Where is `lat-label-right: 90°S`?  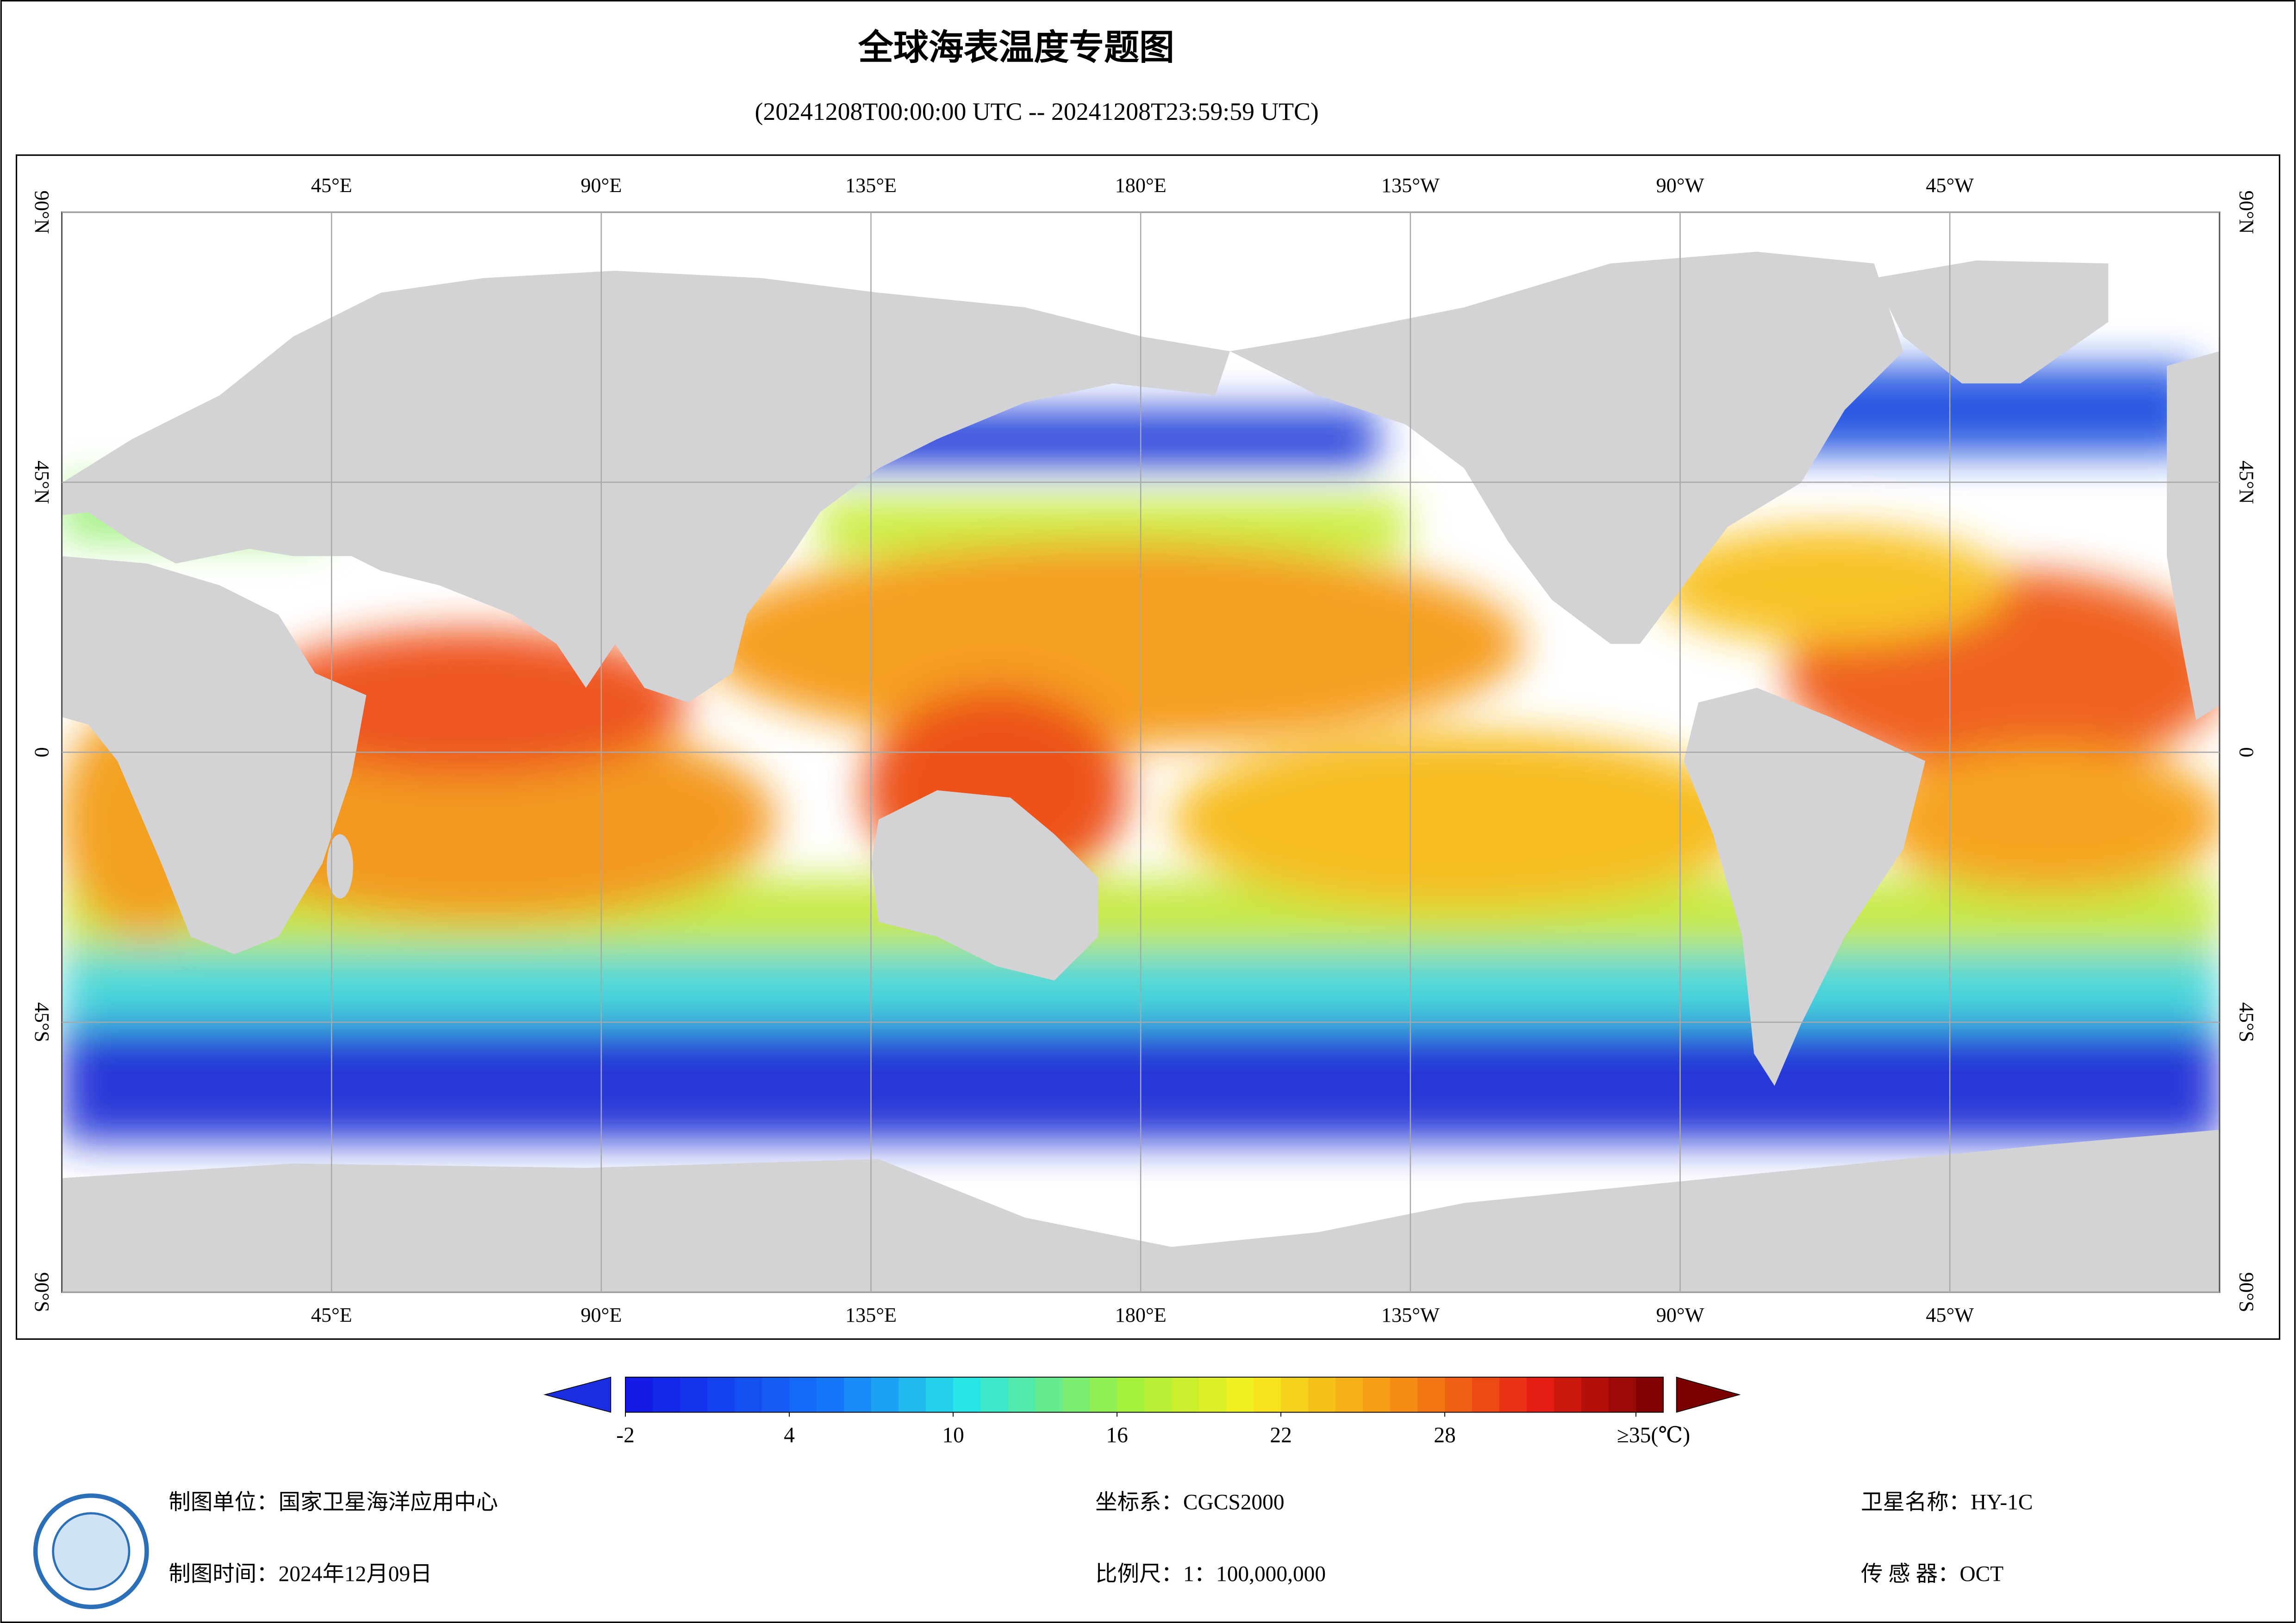
lat-label-right: 90°S is located at coordinates (2246, 1292).